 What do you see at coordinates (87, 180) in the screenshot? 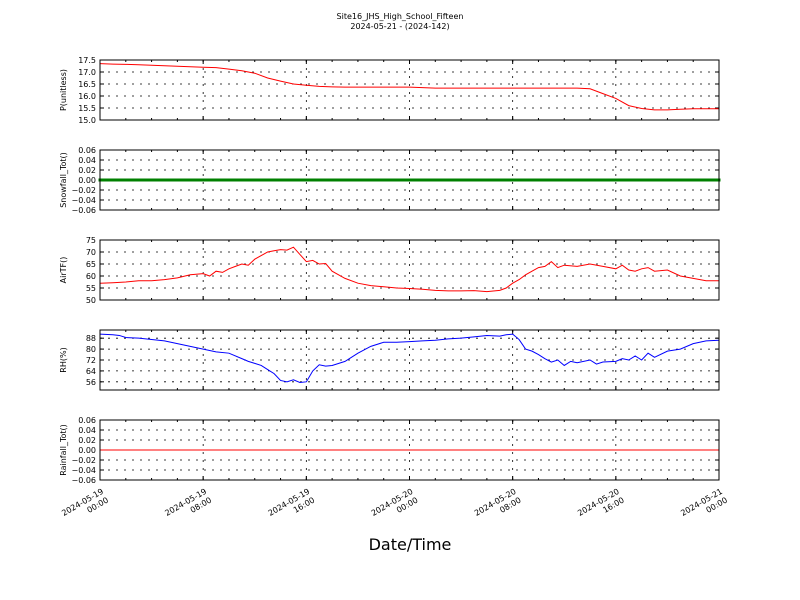
I see `y-tick-label: 0.00` at bounding box center [87, 180].